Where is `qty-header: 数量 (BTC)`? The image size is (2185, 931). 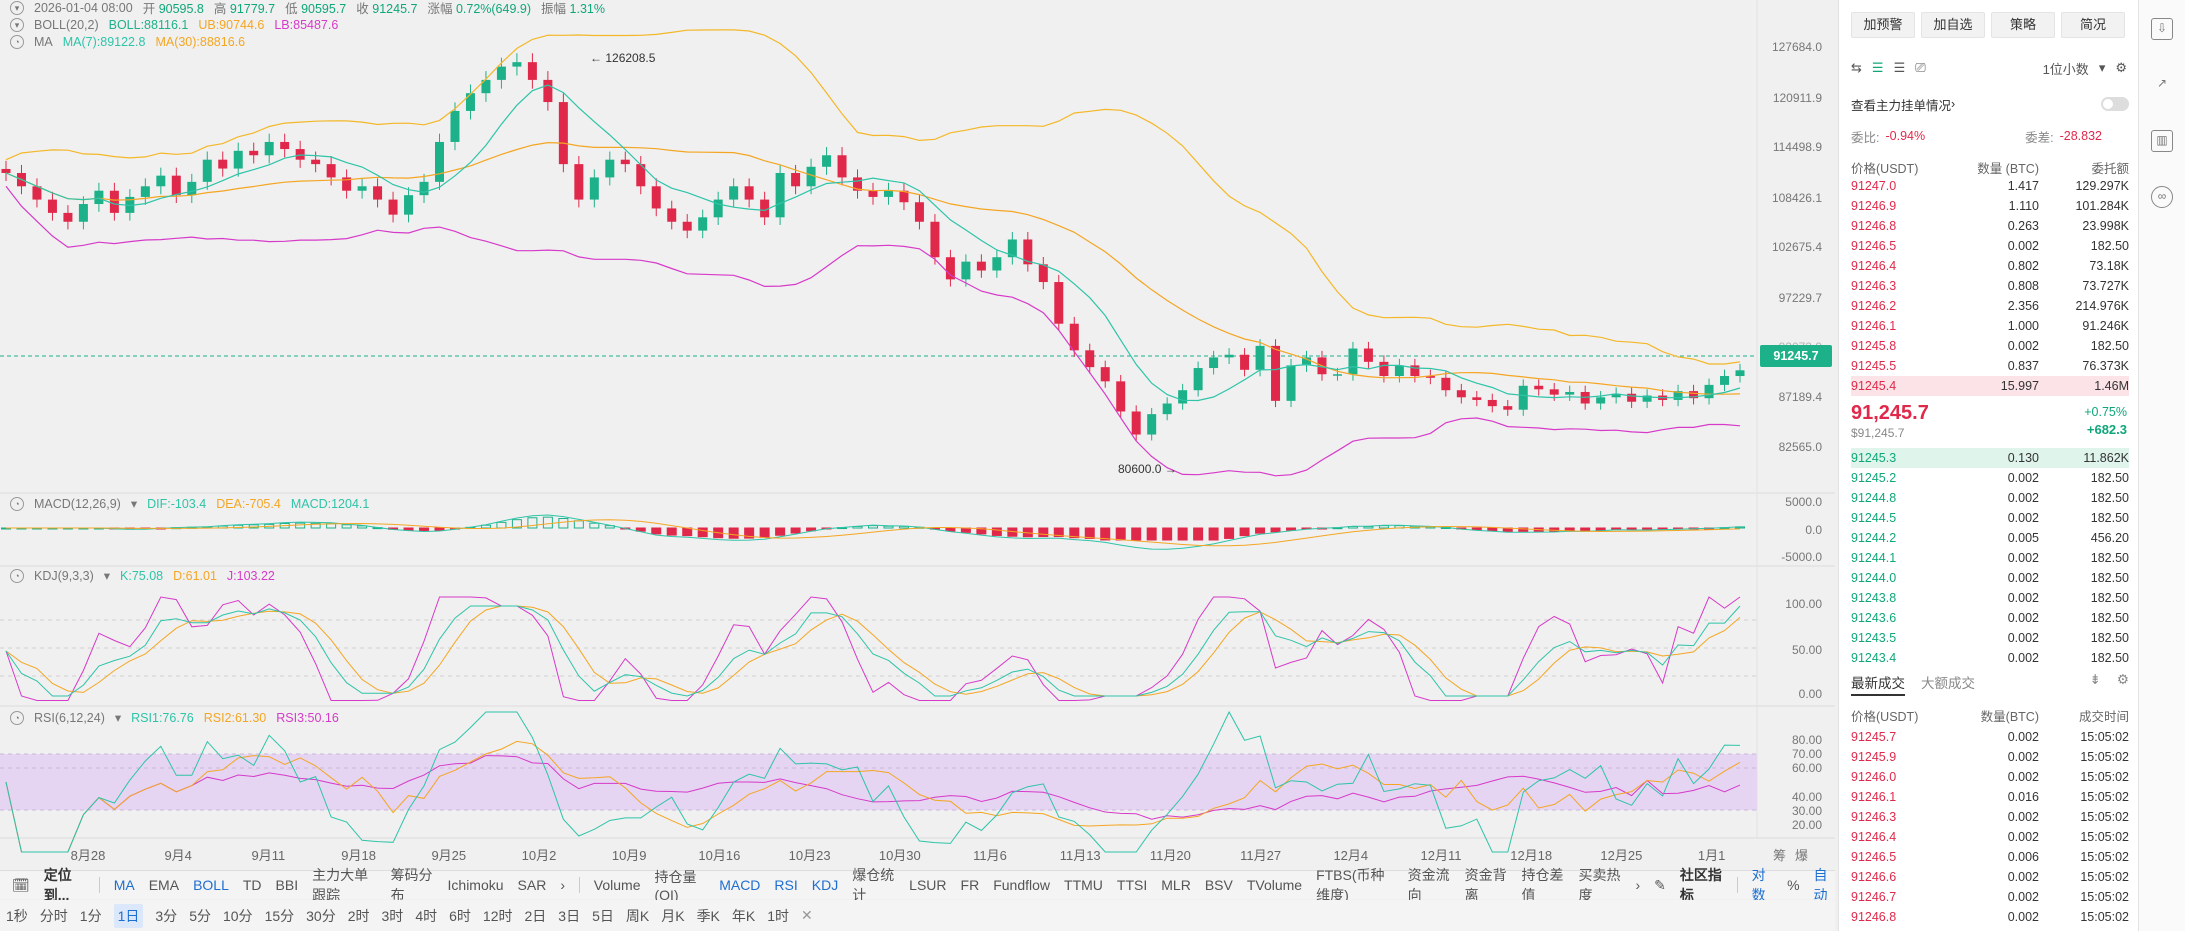
qty-header: 数量 (BTC) is located at coordinates (2008, 169).